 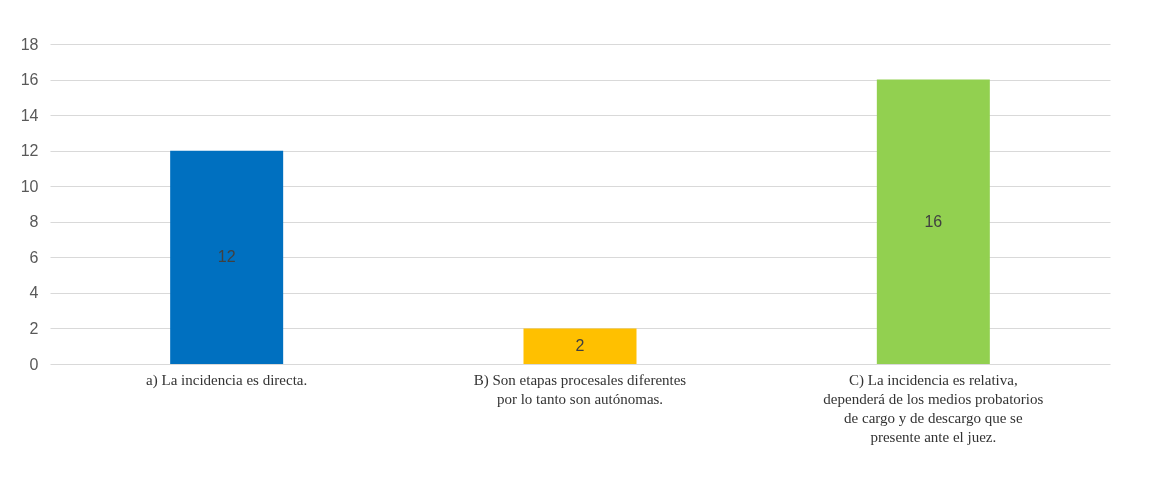 I want to click on x-tick-label: a) La incidencia es directa., so click(x=227, y=380).